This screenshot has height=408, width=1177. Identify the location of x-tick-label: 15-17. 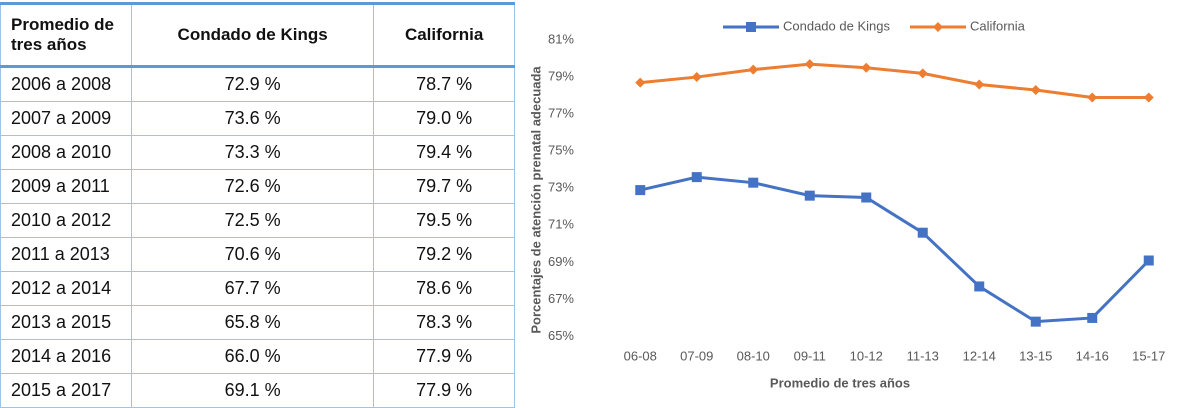
(1148, 355).